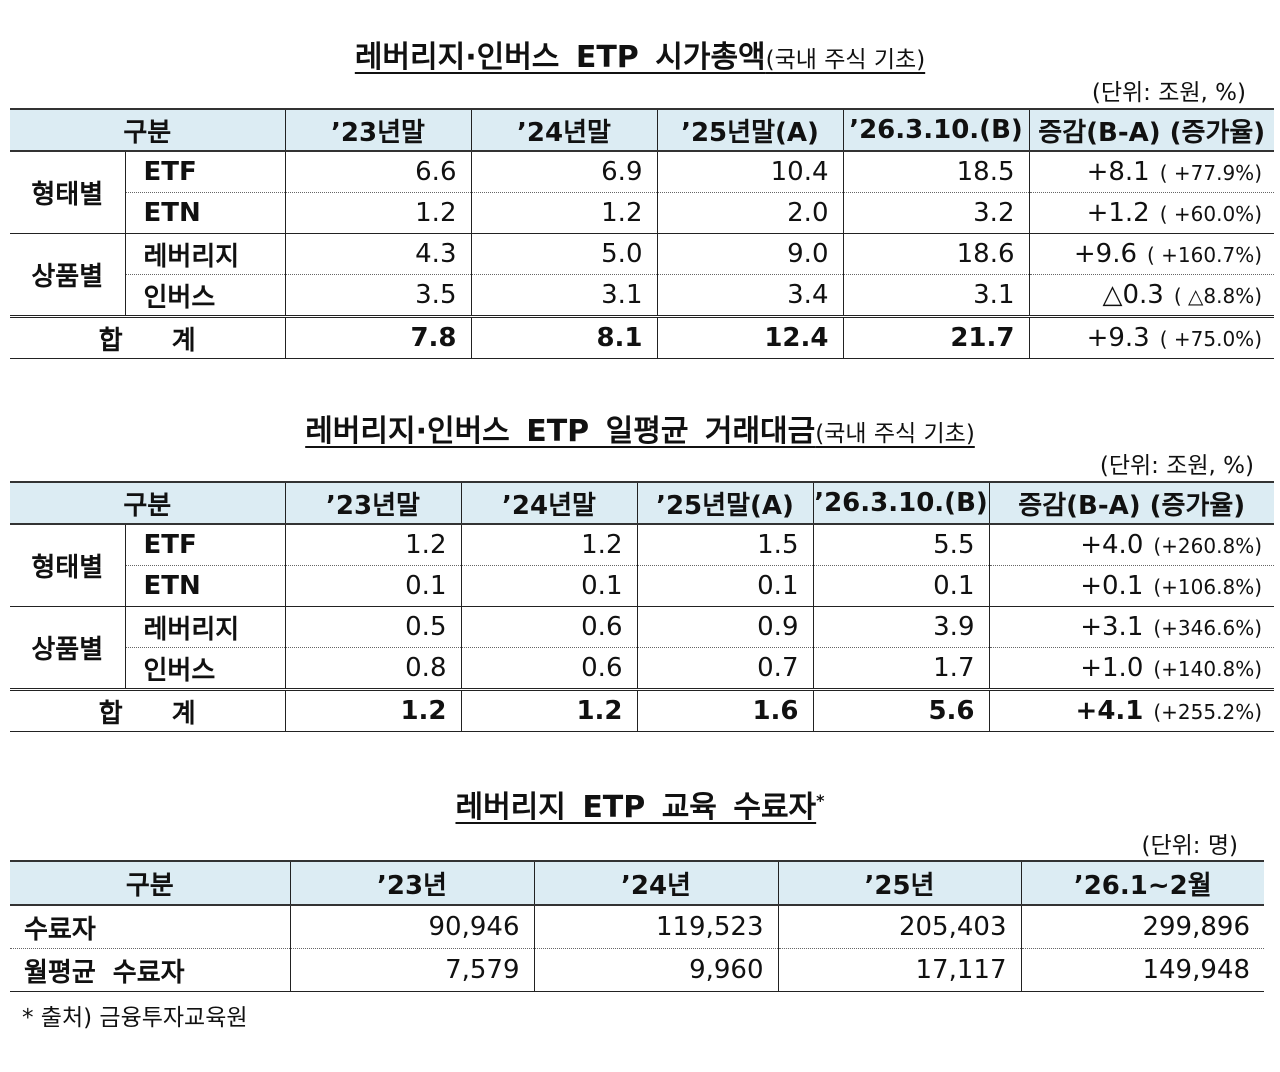  What do you see at coordinates (560, 431) in the screenshot?
I see `table2-title-main: 레버리지·인버스 ETP 일평균 거래대금` at bounding box center [560, 431].